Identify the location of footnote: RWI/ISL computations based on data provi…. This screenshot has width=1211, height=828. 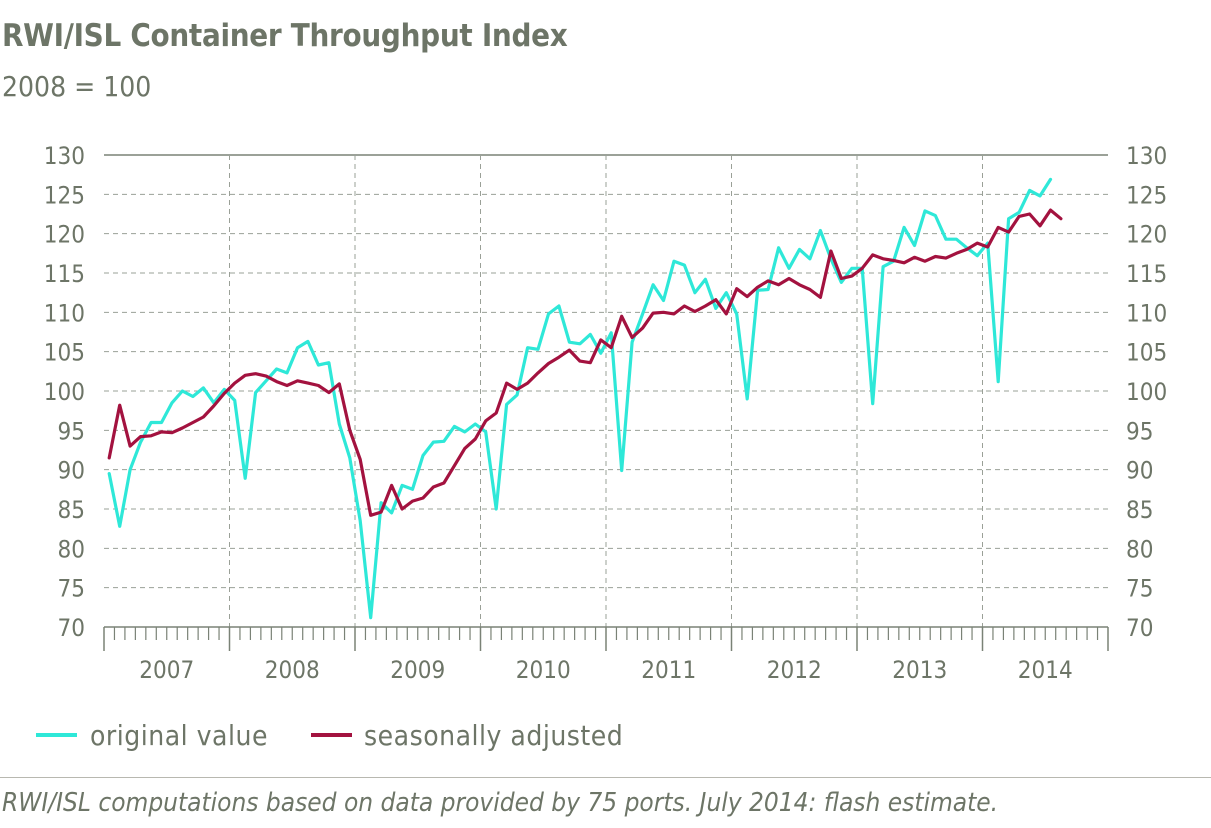
(500, 803).